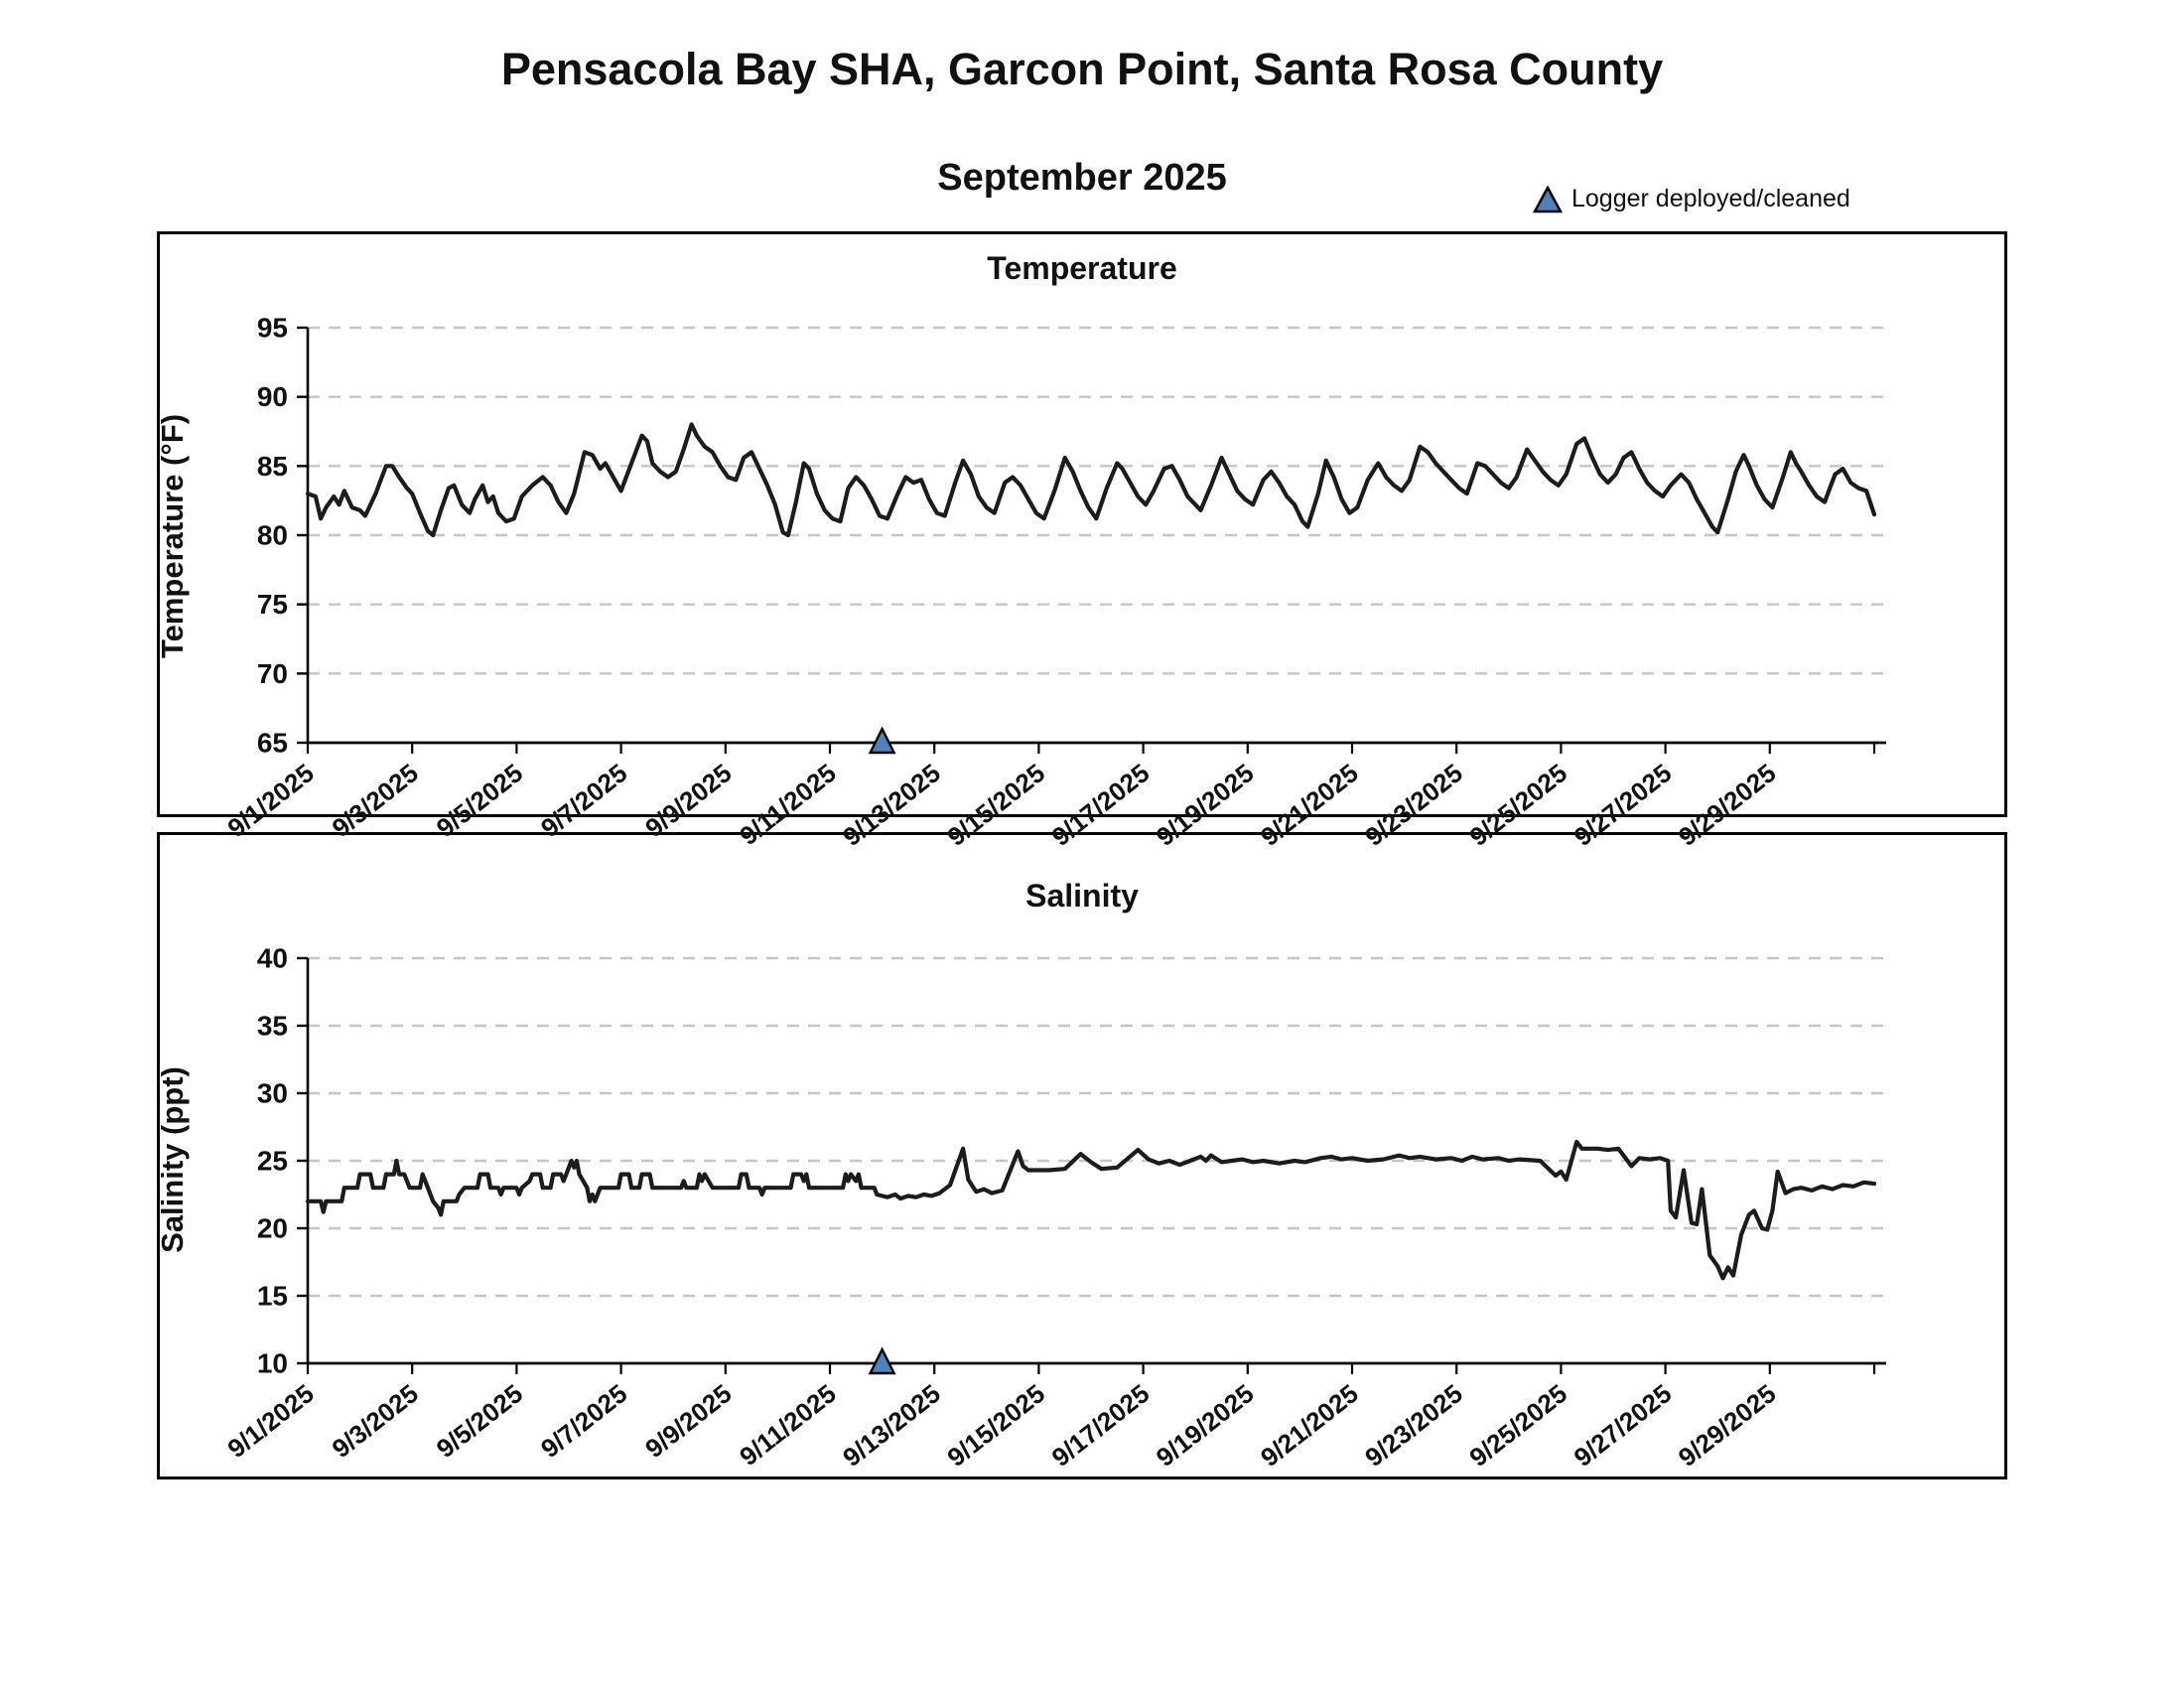  Describe the element at coordinates (272, 1026) in the screenshot. I see `svg-text: 35` at that location.